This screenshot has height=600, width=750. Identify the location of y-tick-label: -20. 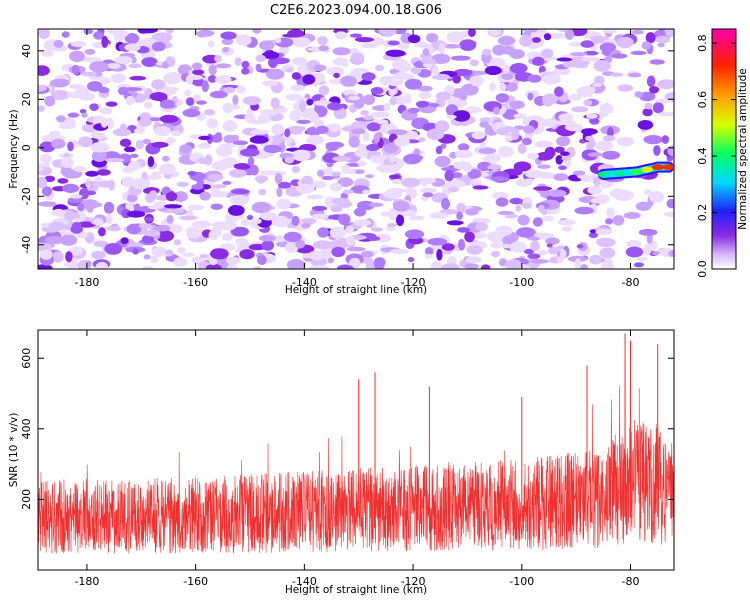
(26, 196).